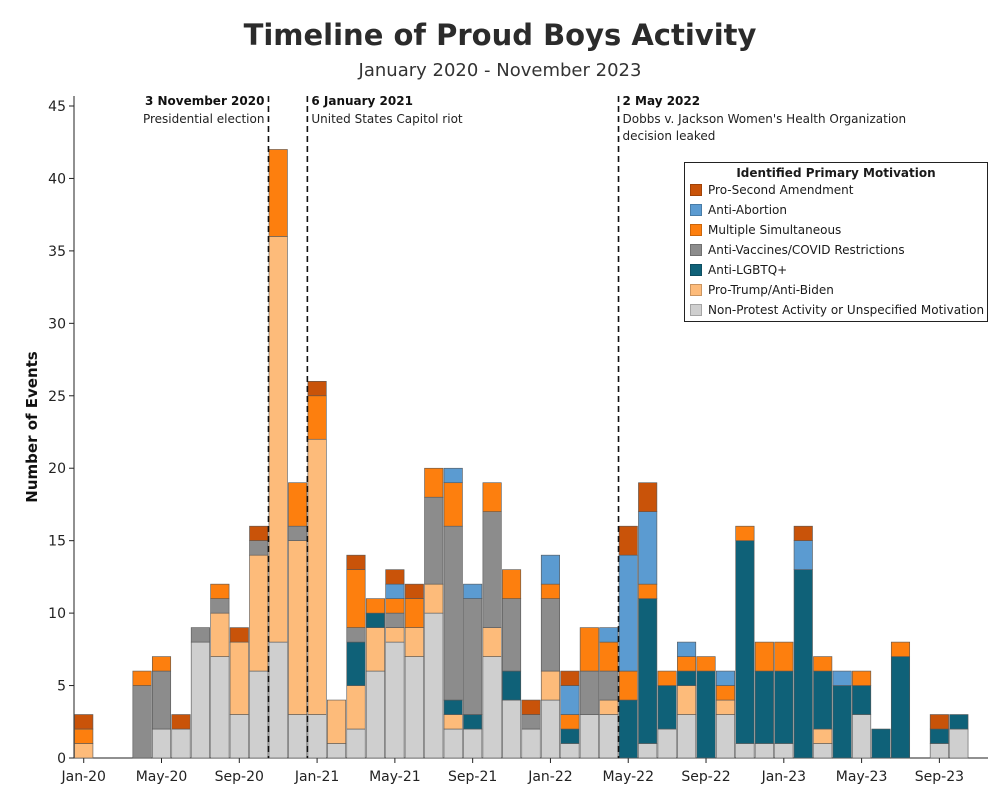 This screenshot has width=1000, height=800. I want to click on y-tick-label: 0, so click(61, 759).